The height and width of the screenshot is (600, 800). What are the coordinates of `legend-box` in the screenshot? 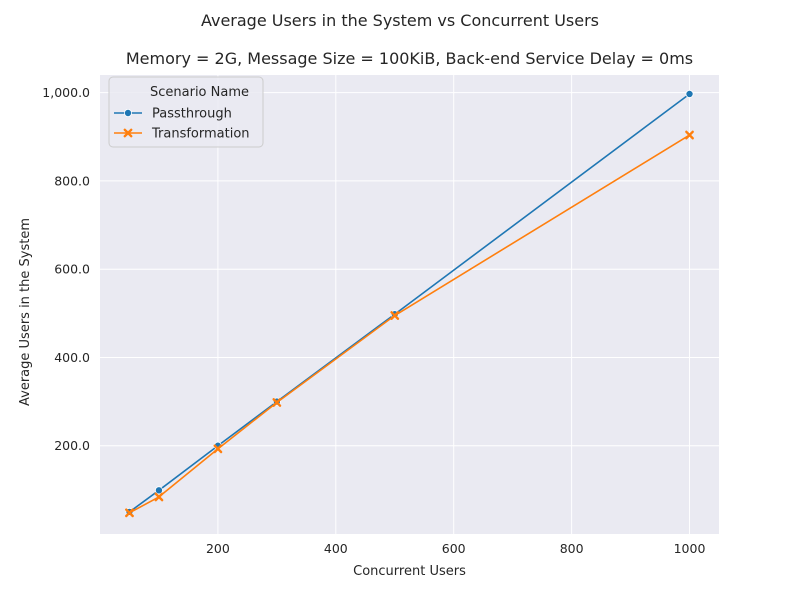 It's located at (186, 112).